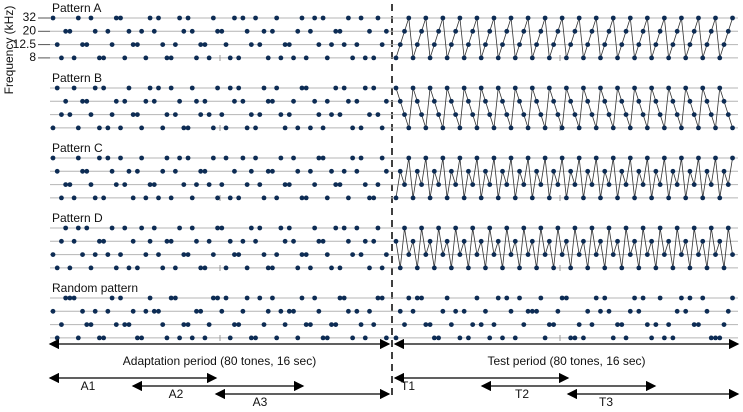 The image size is (743, 412). Describe the element at coordinates (260, 402) in the screenshot. I see `window-label: A3` at that location.